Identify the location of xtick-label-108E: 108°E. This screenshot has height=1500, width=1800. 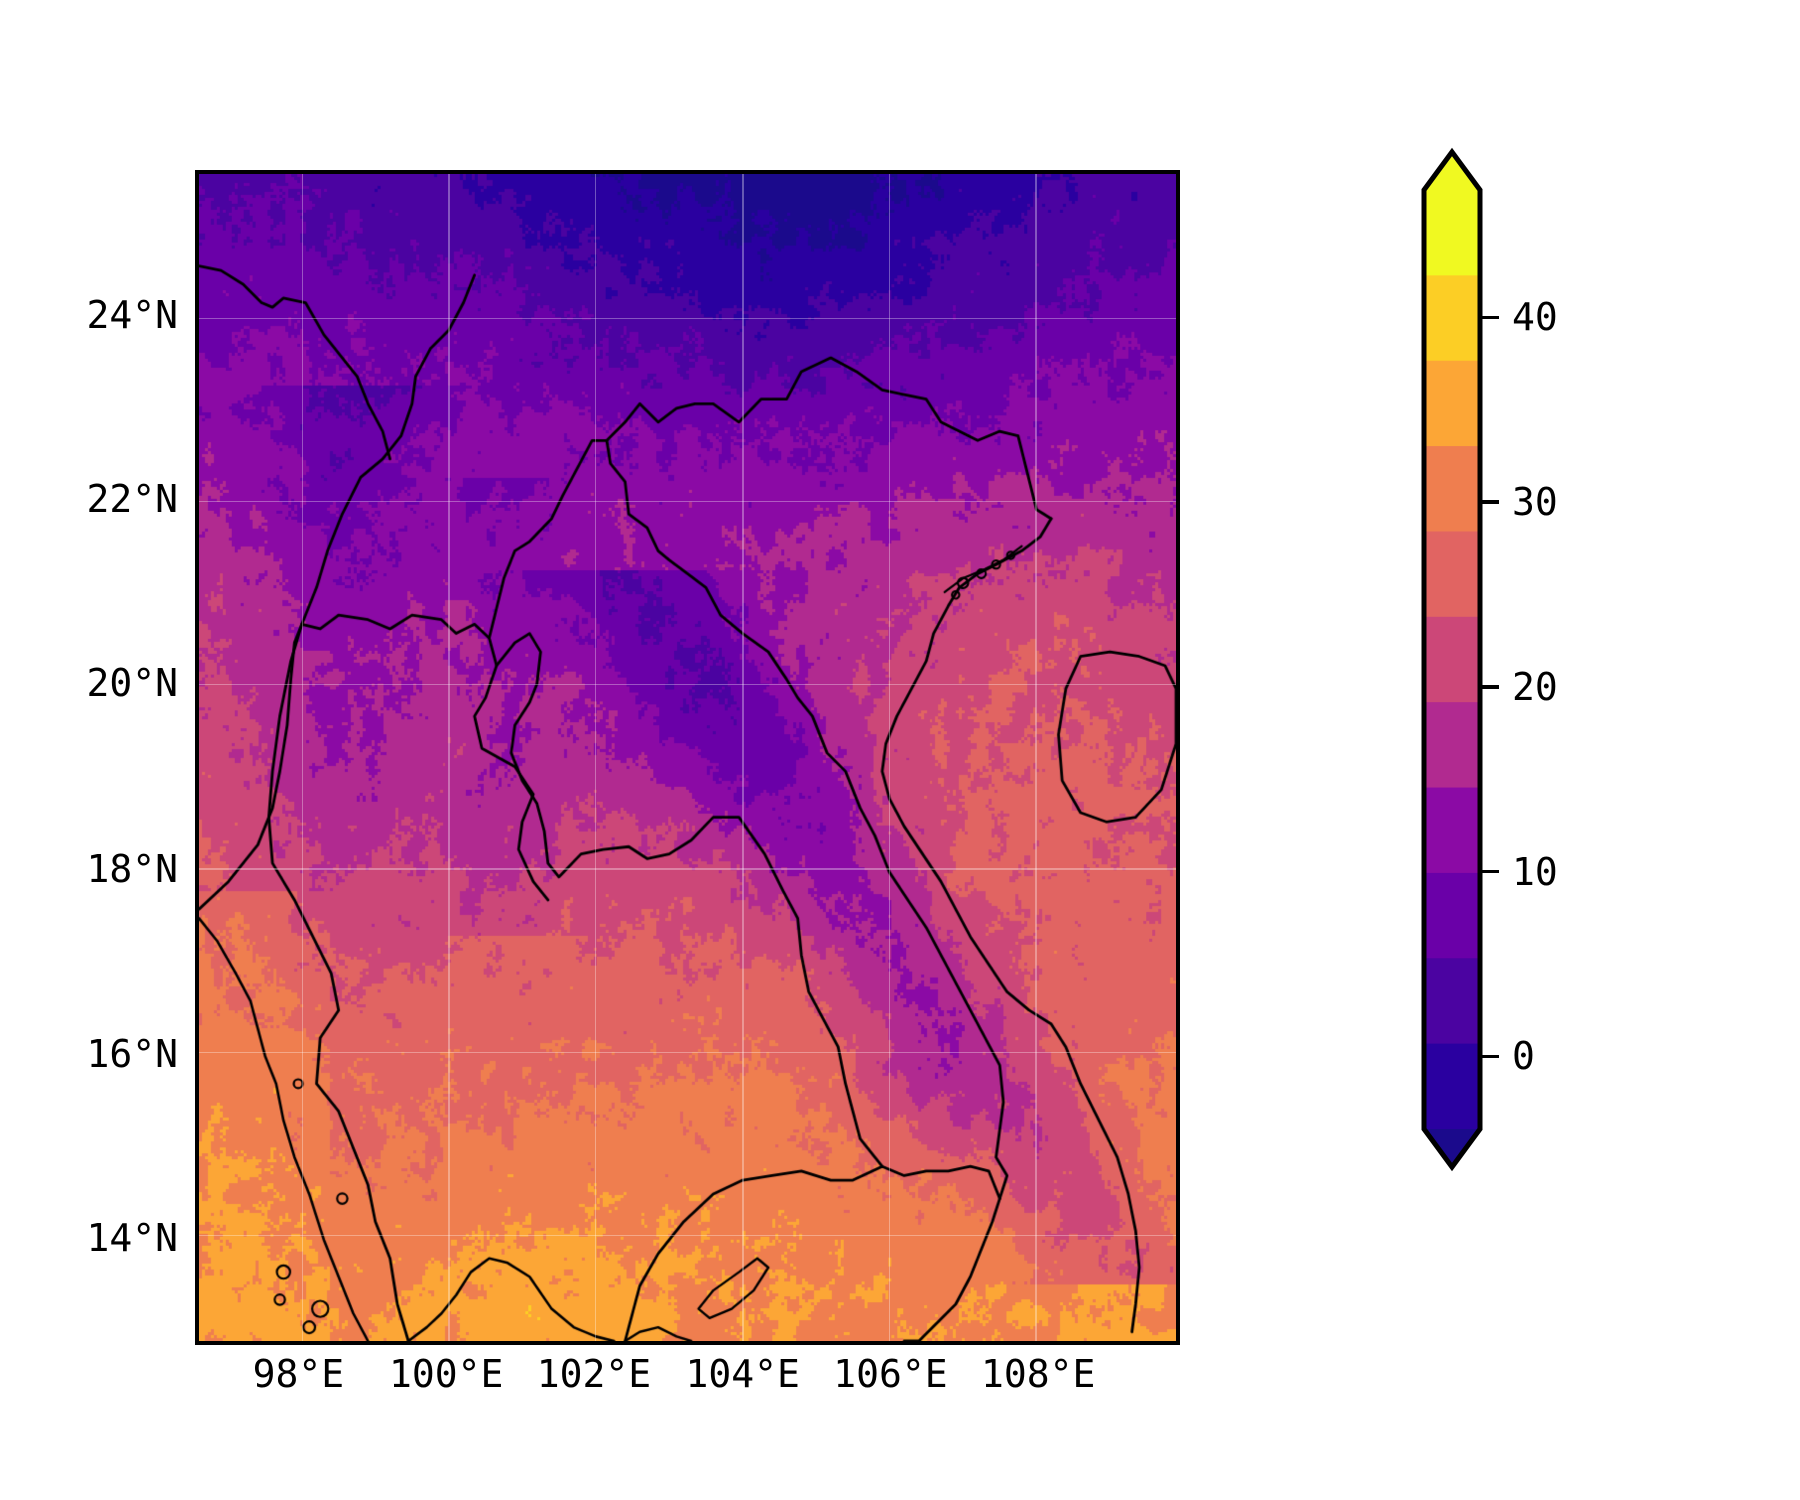
(1038, 1374).